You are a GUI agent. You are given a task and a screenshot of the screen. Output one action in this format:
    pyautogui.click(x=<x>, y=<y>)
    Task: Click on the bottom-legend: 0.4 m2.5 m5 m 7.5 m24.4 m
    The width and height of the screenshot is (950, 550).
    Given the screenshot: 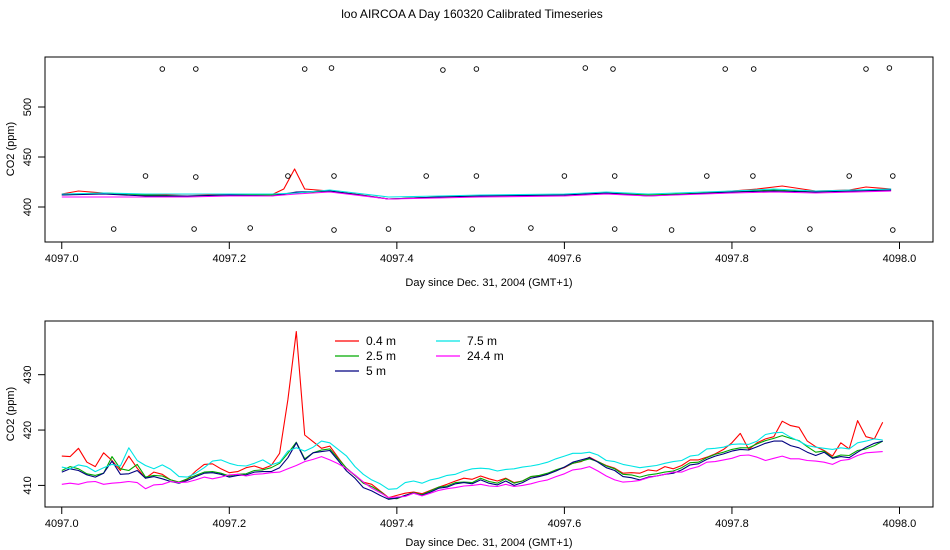 What is the action you would take?
    pyautogui.click(x=419, y=356)
    